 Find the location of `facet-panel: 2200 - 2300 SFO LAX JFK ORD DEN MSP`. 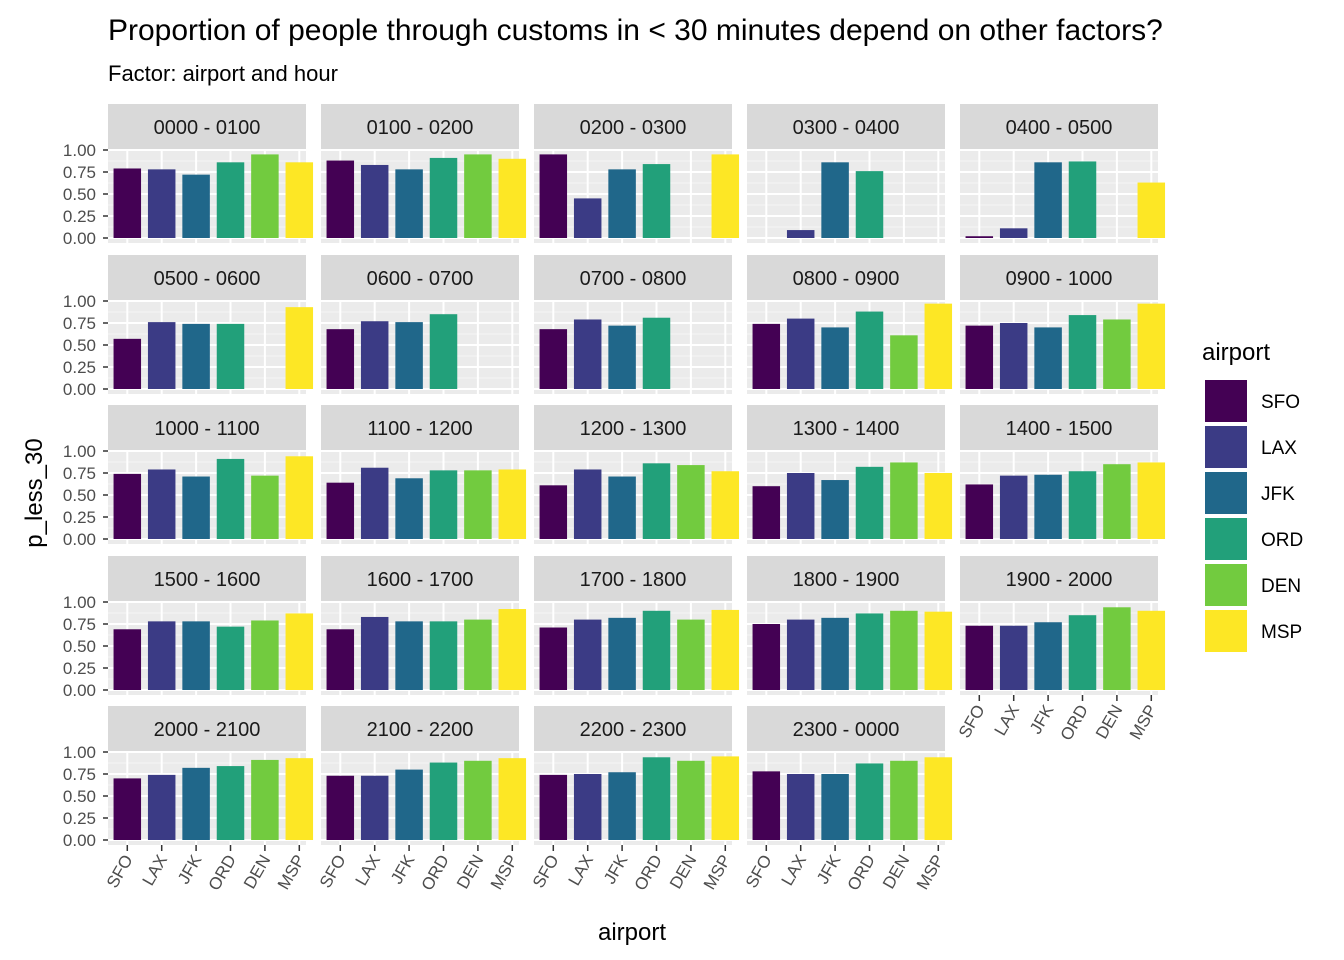

facet-panel: 2200 - 2300 SFO LAX JFK ORD DEN MSP is located at coordinates (634, 800).